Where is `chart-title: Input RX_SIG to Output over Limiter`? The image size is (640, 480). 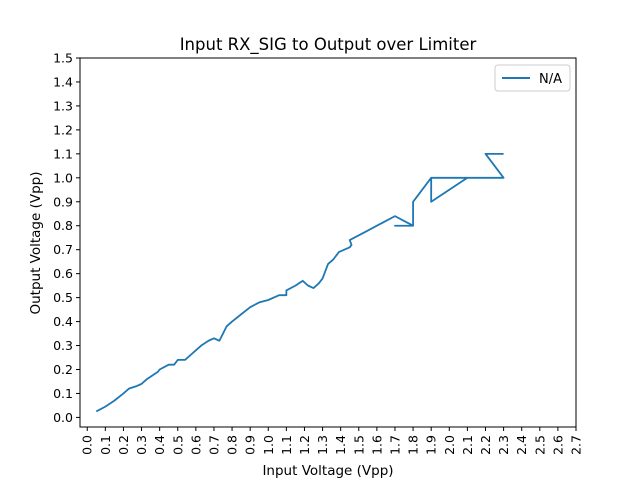 chart-title: Input RX_SIG to Output over Limiter is located at coordinates (328, 45).